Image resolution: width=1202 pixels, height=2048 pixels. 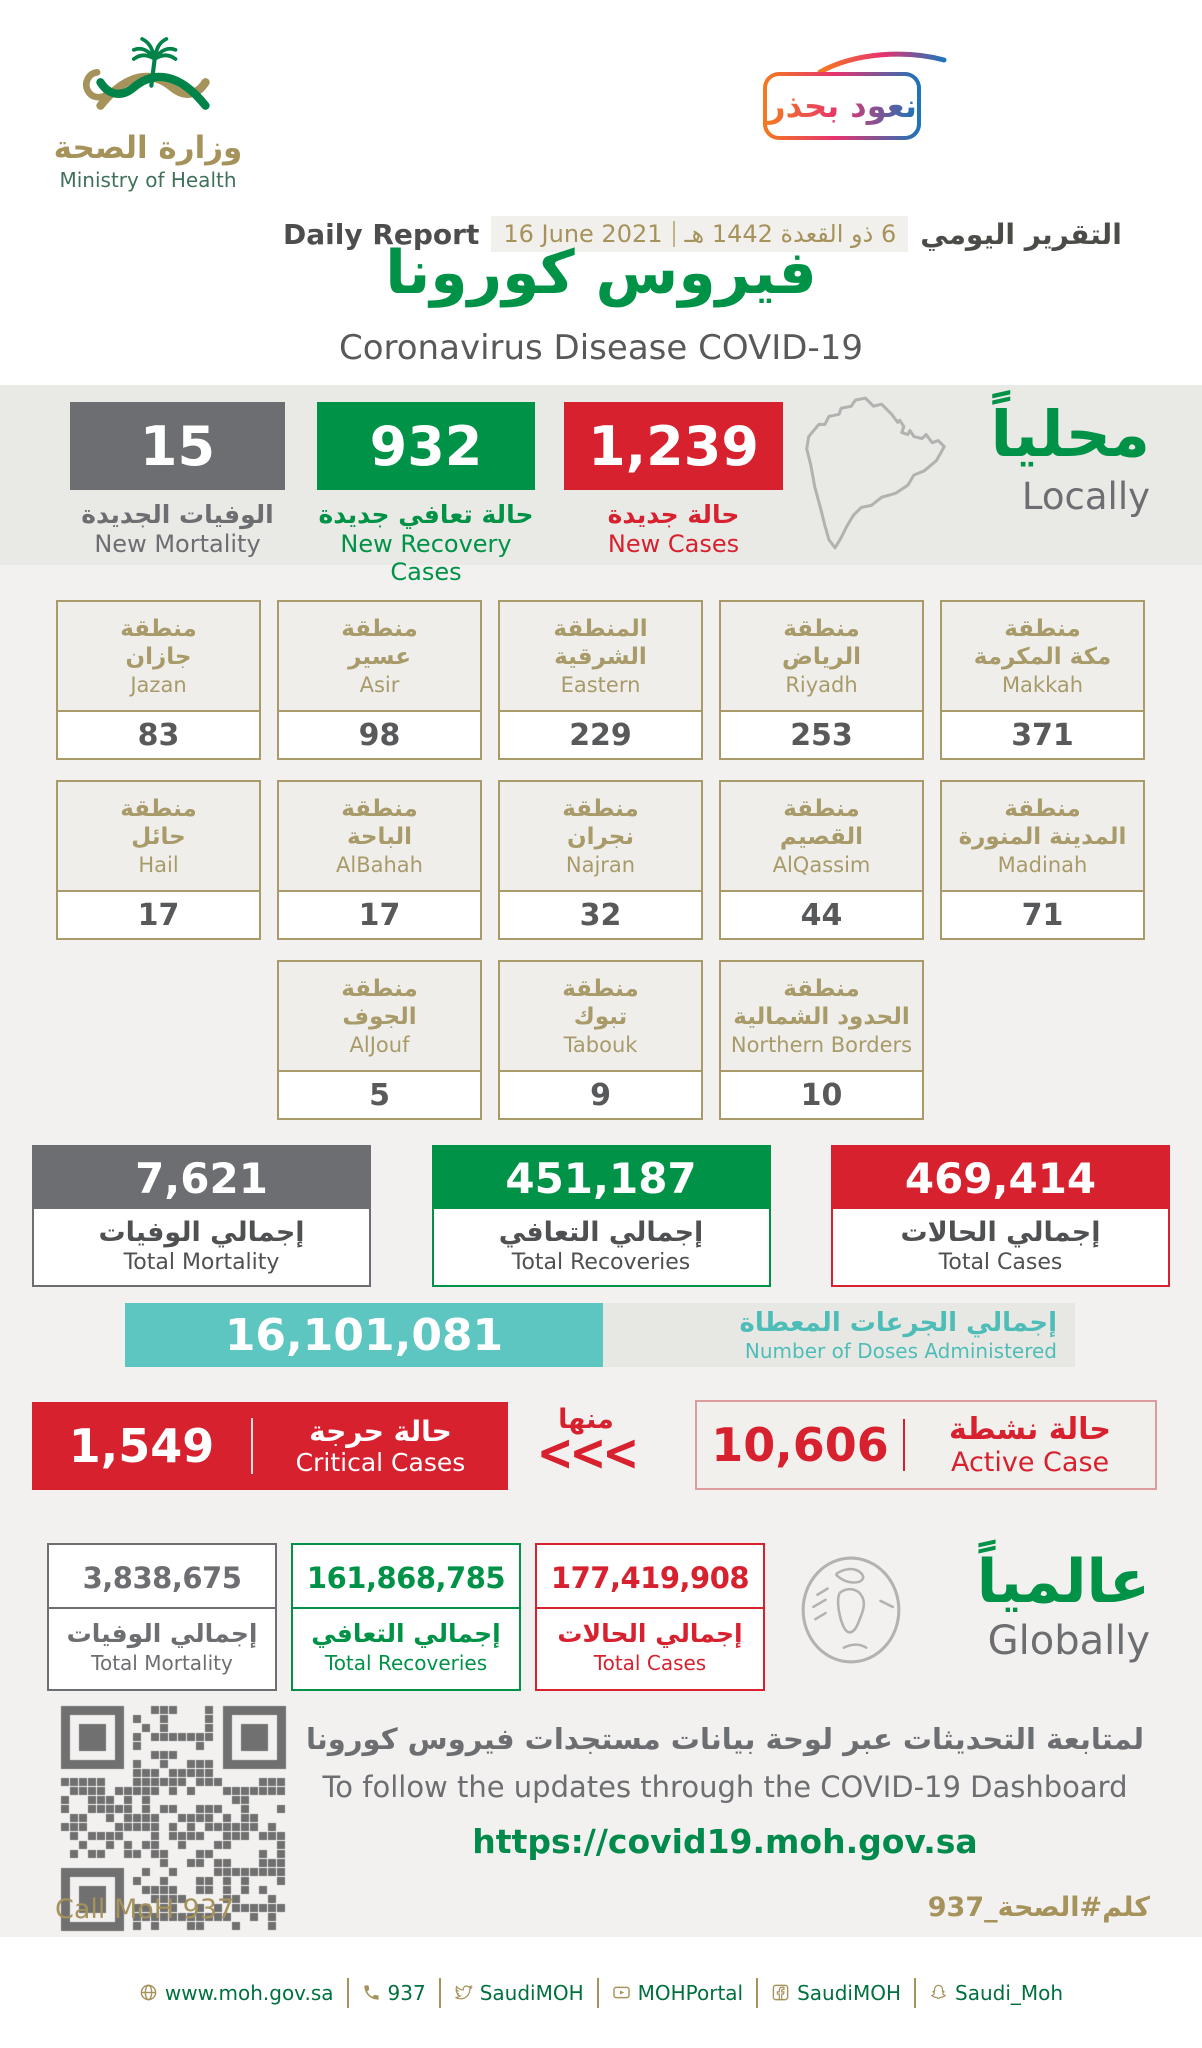 I want to click on region-ar-line2: مكة المكرمة, so click(x=1042, y=657).